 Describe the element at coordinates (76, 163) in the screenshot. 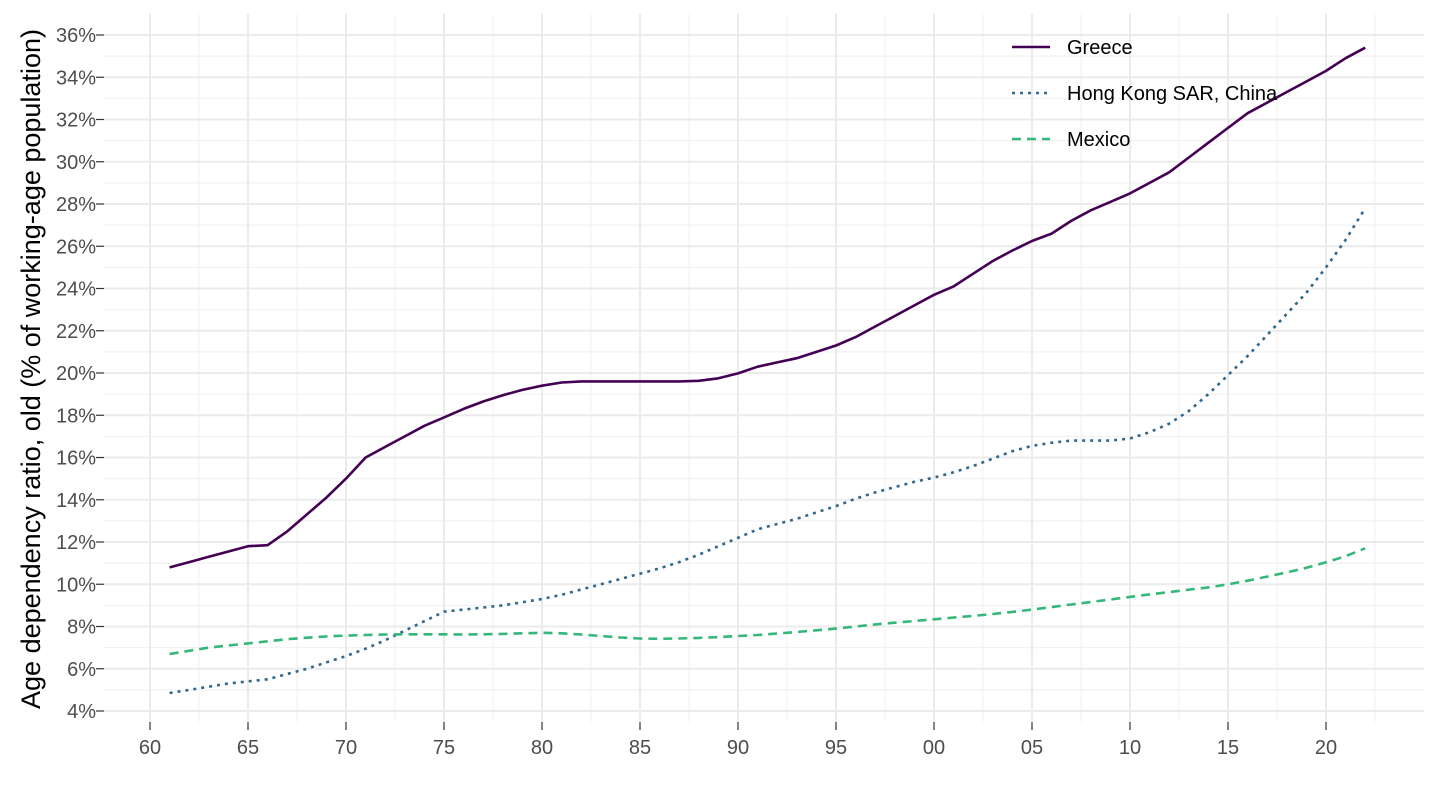

I see `y-tick-label: 30%` at that location.